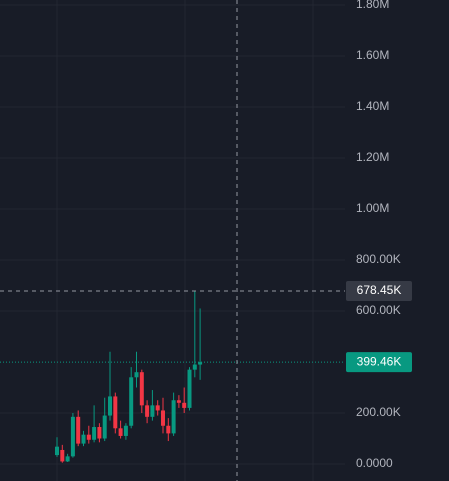  Describe the element at coordinates (372, 5) in the screenshot. I see `y-tick-label: 1.80M` at that location.